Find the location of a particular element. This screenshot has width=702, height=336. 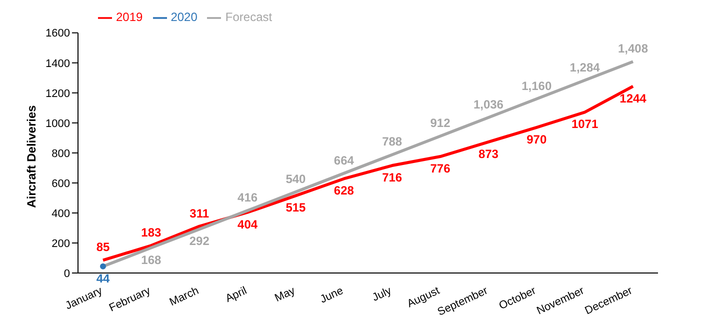

data-label: 716 is located at coordinates (392, 177).